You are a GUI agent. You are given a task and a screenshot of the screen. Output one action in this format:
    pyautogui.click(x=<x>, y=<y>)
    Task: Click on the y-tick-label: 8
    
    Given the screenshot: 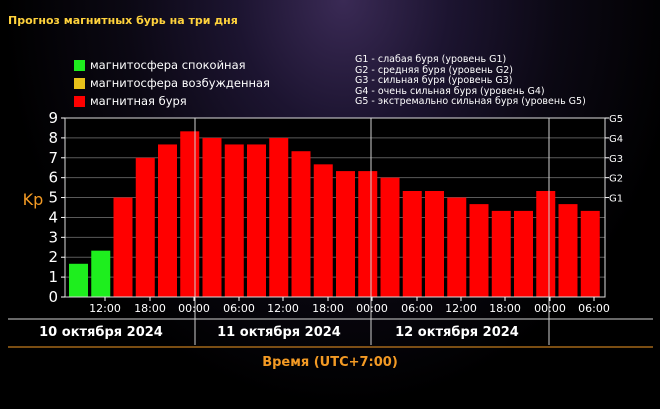 What is the action you would take?
    pyautogui.click(x=53, y=138)
    